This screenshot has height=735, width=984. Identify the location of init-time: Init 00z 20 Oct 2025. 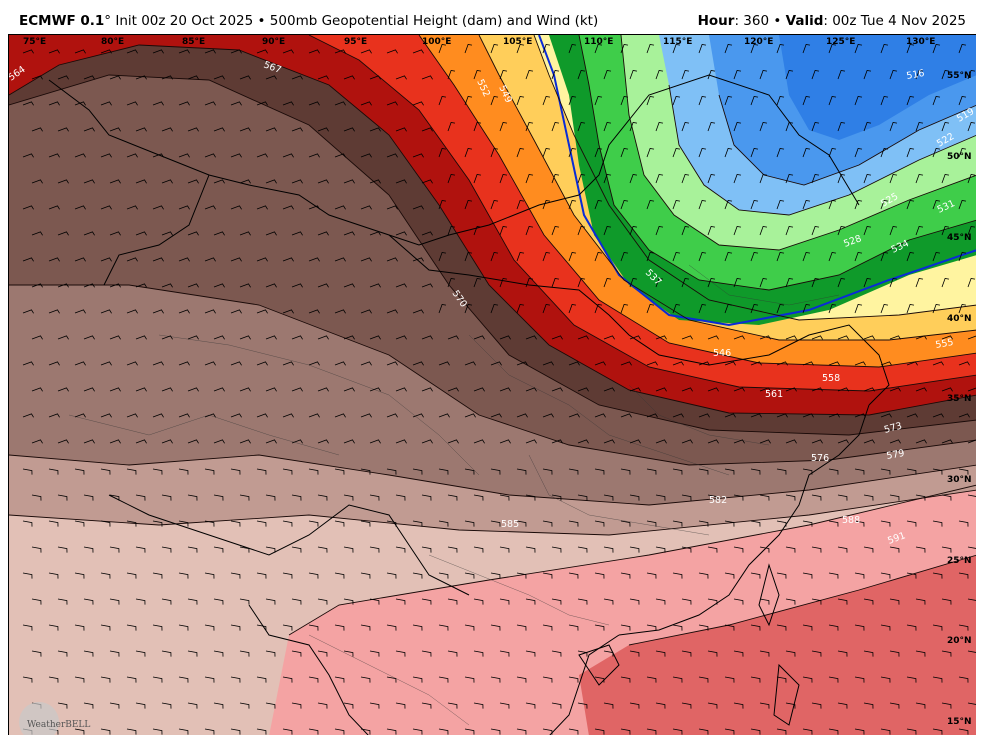
(184, 21).